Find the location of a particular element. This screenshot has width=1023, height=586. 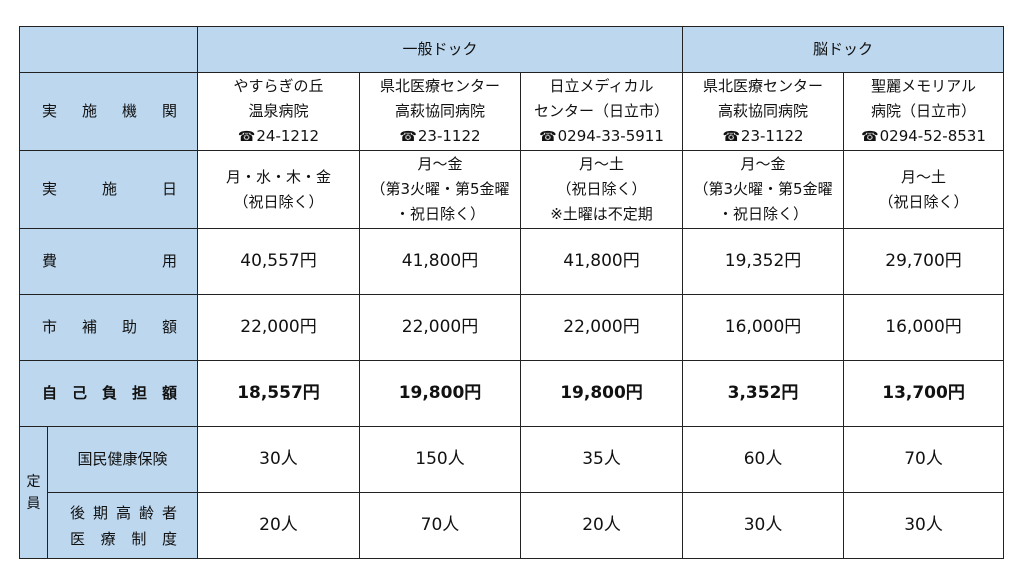

kokumin-cell: 35人 is located at coordinates (601, 459).